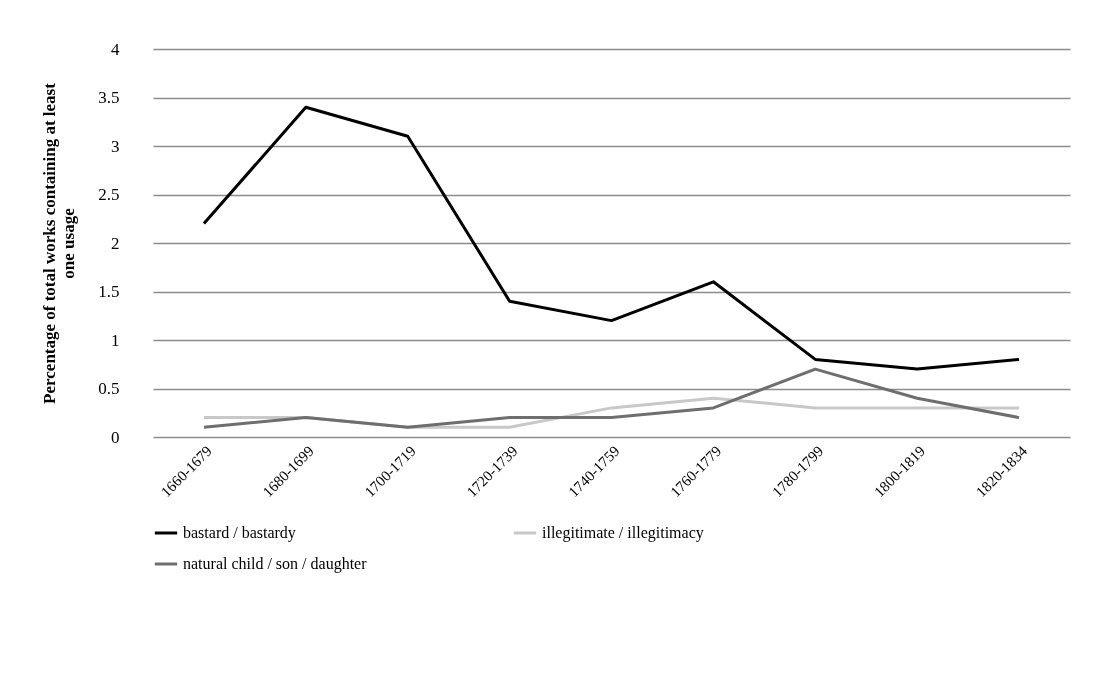 Image resolution: width=1102 pixels, height=682 pixels. I want to click on legend-label: illegitimate / illegitimacy, so click(623, 533).